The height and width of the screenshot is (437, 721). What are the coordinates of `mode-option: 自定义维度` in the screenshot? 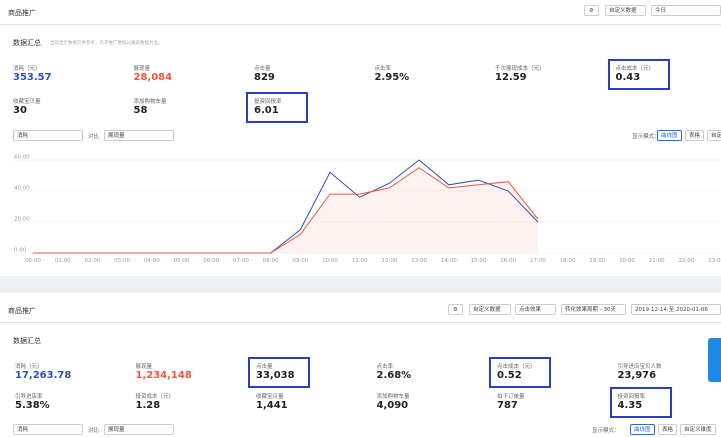 It's located at (698, 429).